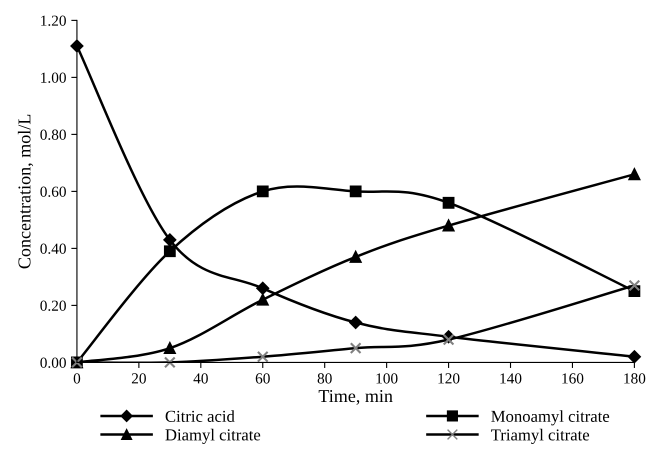  Describe the element at coordinates (53, 305) in the screenshot. I see `y-tick-label: 0.20` at that location.